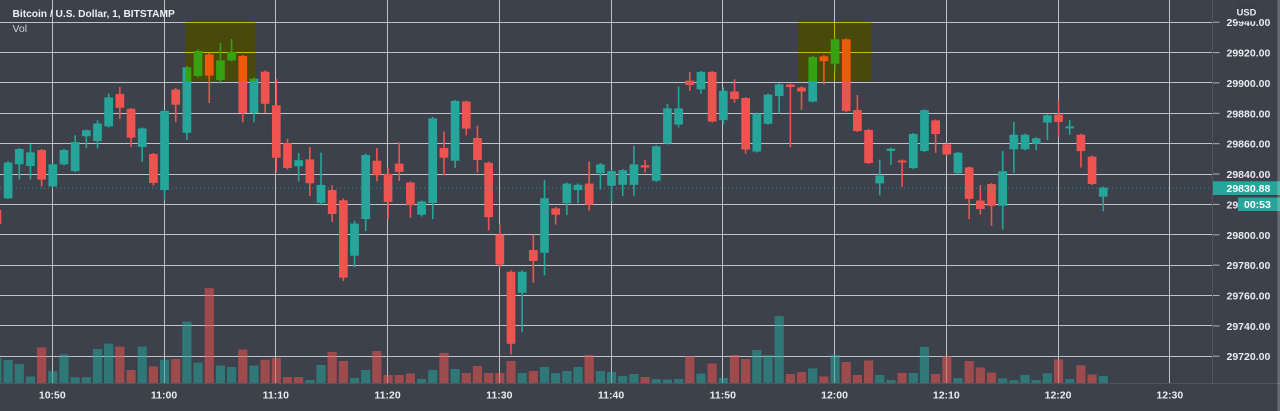 The width and height of the screenshot is (1280, 411). What do you see at coordinates (1249, 357) in the screenshot?
I see `svg-text: 29720.00` at bounding box center [1249, 357].